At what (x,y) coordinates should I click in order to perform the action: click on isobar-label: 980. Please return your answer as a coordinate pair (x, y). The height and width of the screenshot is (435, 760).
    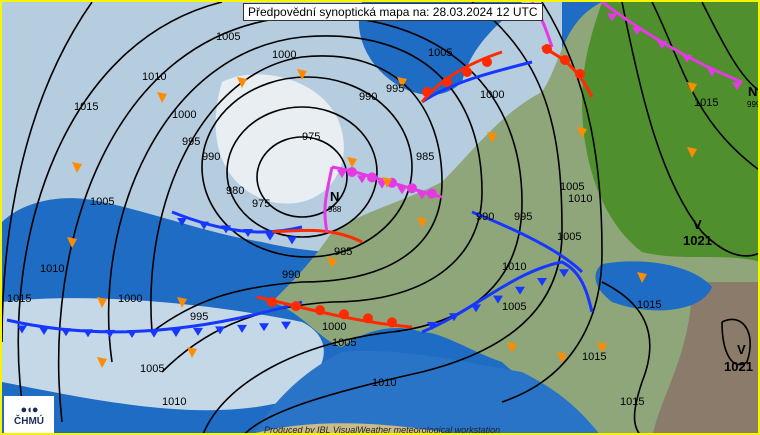
    Looking at the image, I should click on (235, 191).